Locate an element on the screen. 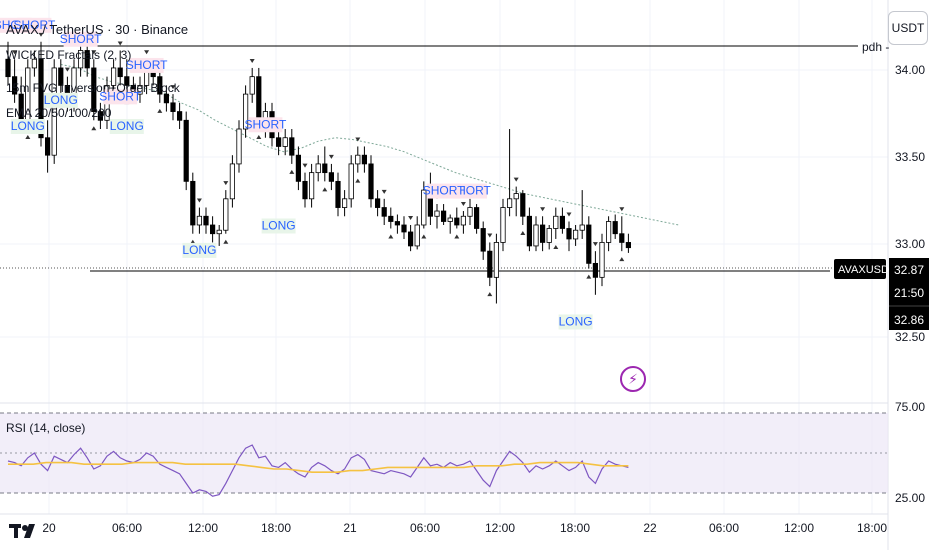  short-signal-label-bg is located at coordinates (80, 39).